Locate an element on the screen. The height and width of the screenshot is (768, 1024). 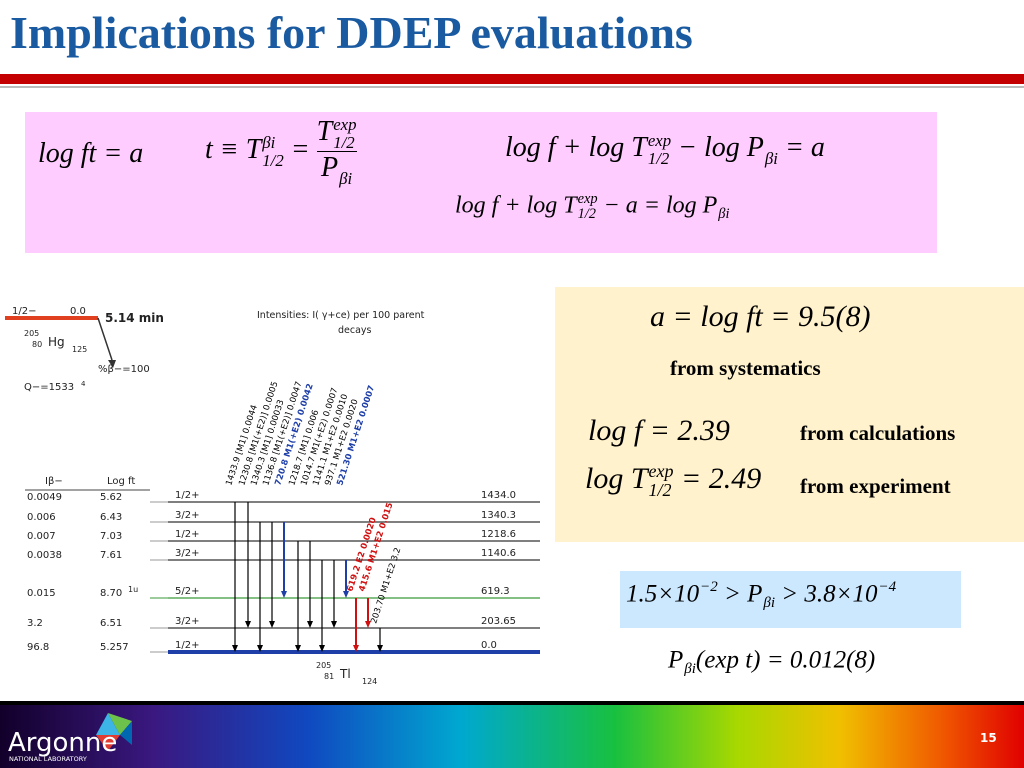
equation-text: log is located at coordinates (608, 478).